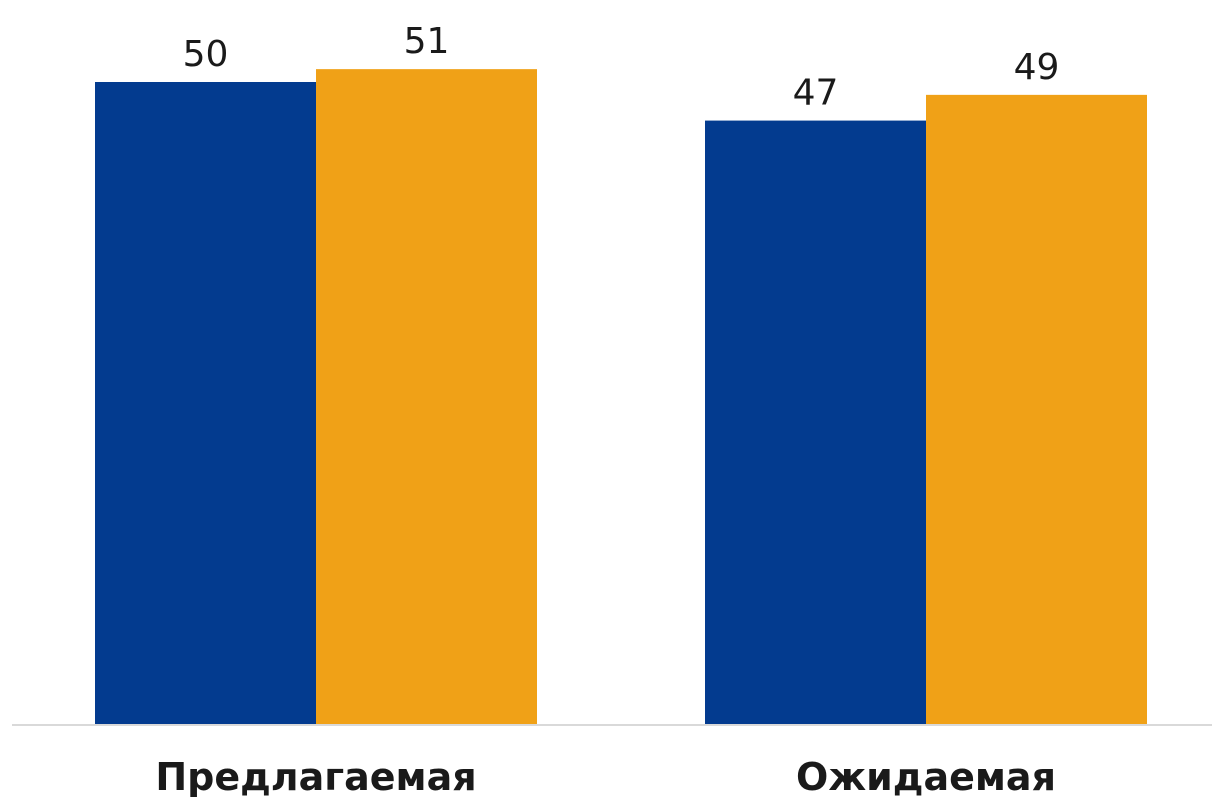  Describe the element at coordinates (926, 776) in the screenshot. I see `category-label-2: Ожидаемая` at that location.